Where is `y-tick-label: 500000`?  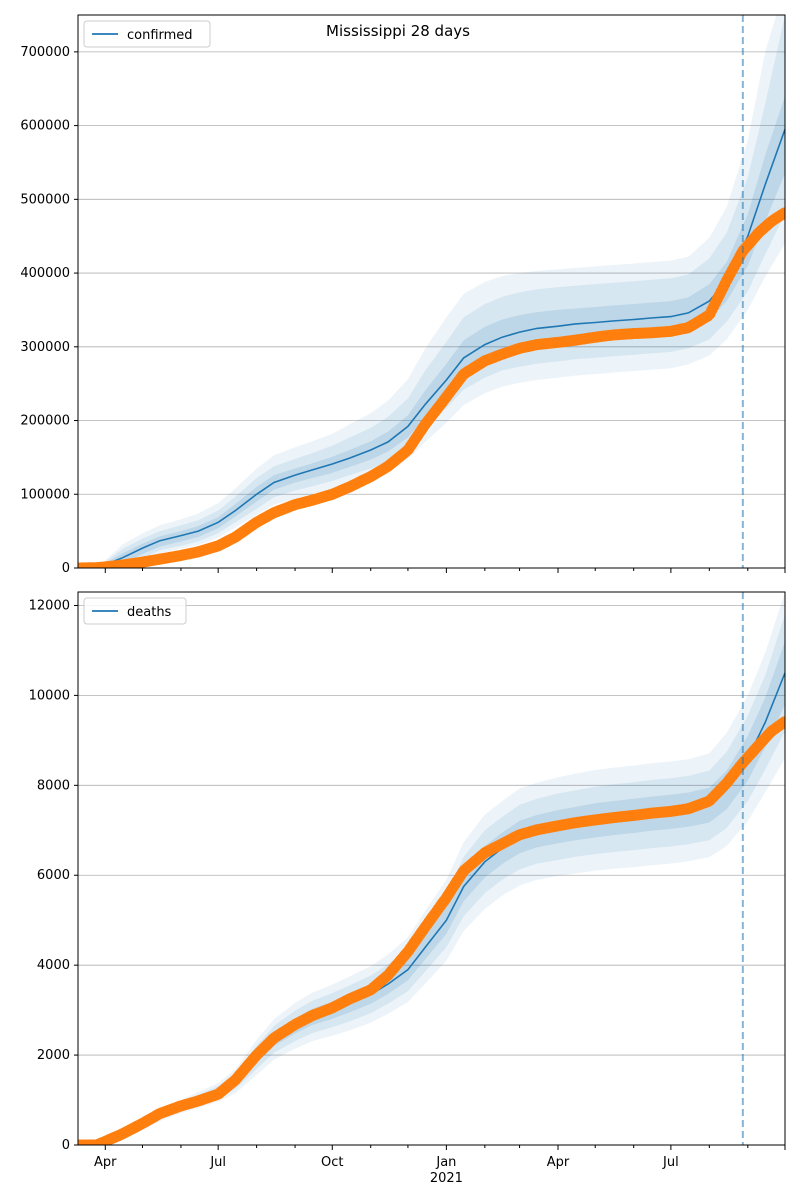 y-tick-label: 500000 is located at coordinates (45, 199).